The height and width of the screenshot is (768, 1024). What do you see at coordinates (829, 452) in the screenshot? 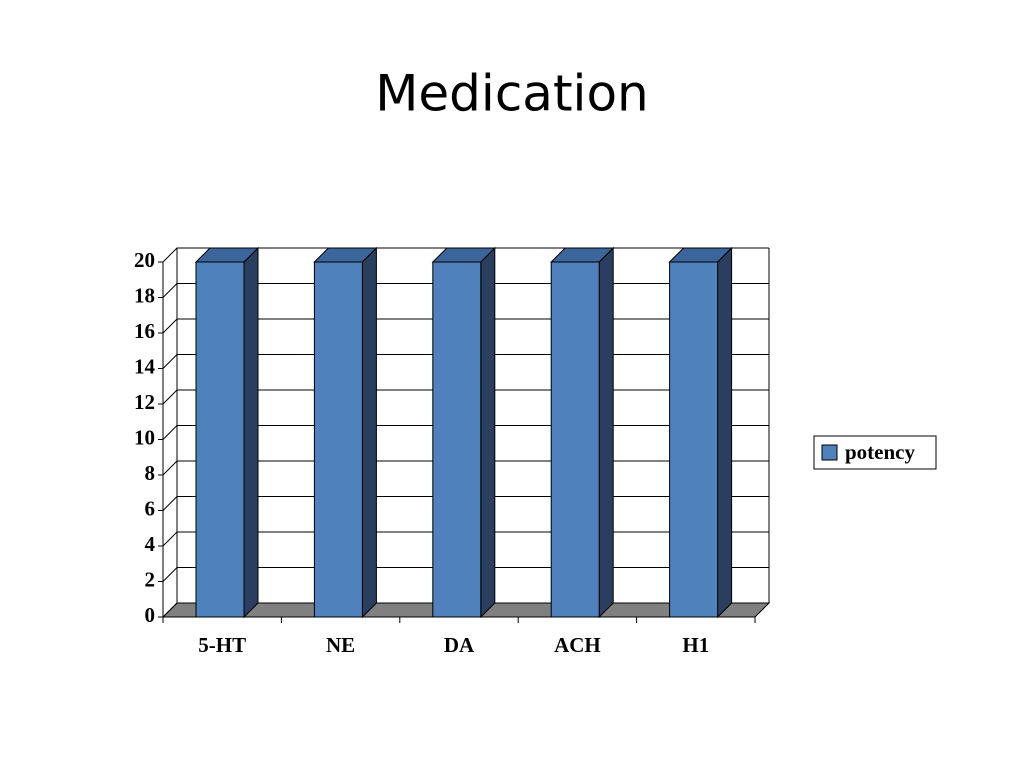
I see `legend-swatch` at bounding box center [829, 452].